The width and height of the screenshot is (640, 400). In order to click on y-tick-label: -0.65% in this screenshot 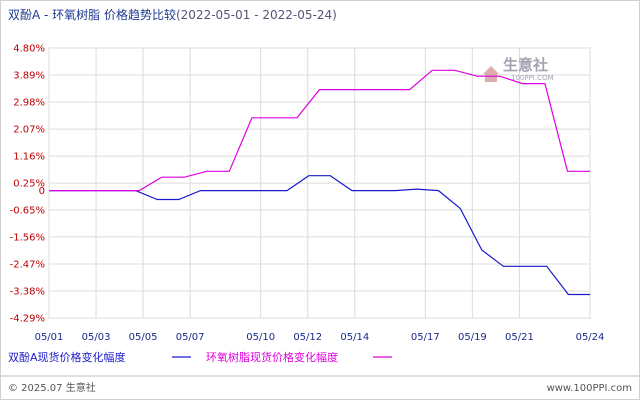, I will do `click(27, 210)`.